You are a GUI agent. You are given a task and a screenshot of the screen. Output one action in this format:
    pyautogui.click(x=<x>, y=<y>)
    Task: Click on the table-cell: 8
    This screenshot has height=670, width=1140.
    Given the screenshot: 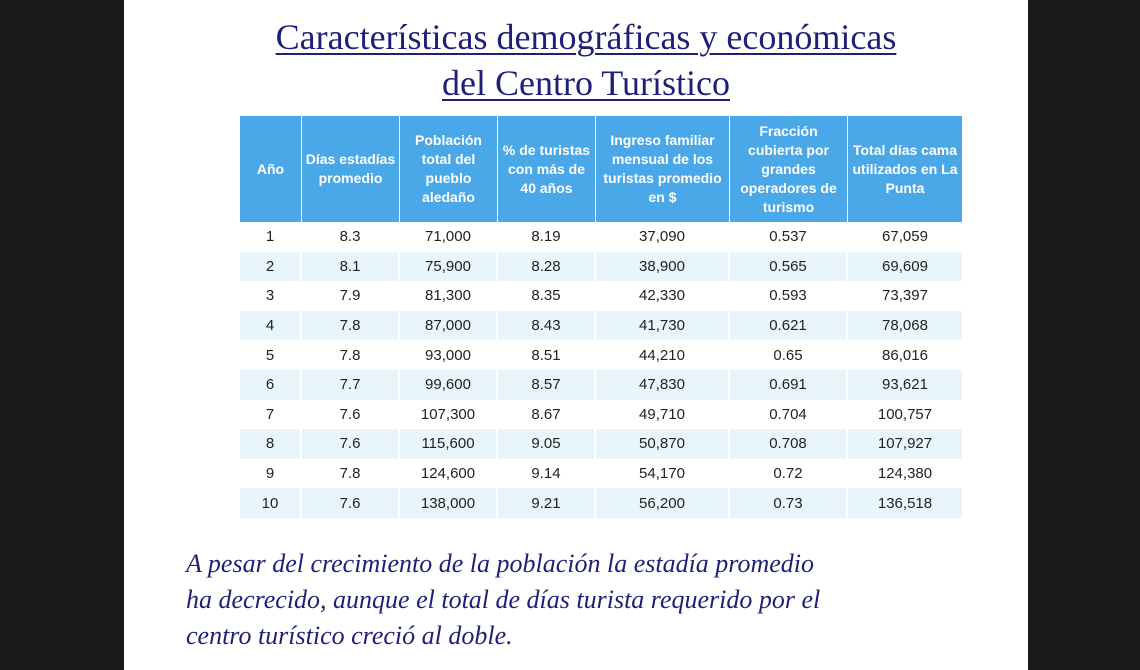 What is the action you would take?
    pyautogui.click(x=271, y=444)
    